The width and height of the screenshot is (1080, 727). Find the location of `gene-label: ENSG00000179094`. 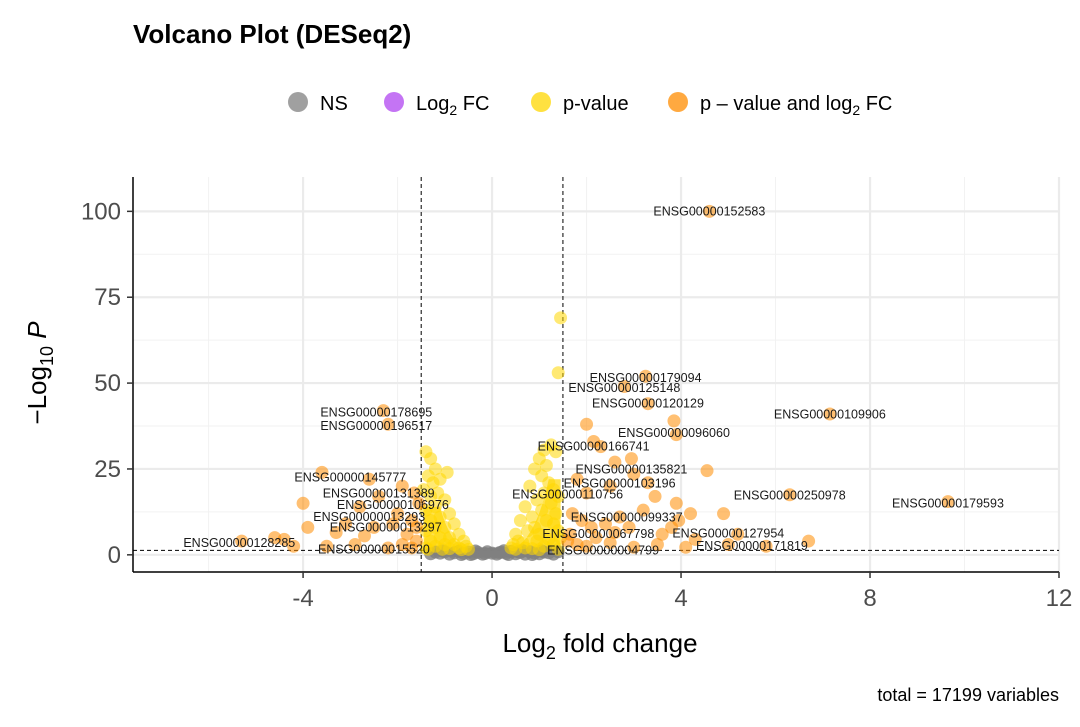

gene-label: ENSG00000179094 is located at coordinates (646, 378).